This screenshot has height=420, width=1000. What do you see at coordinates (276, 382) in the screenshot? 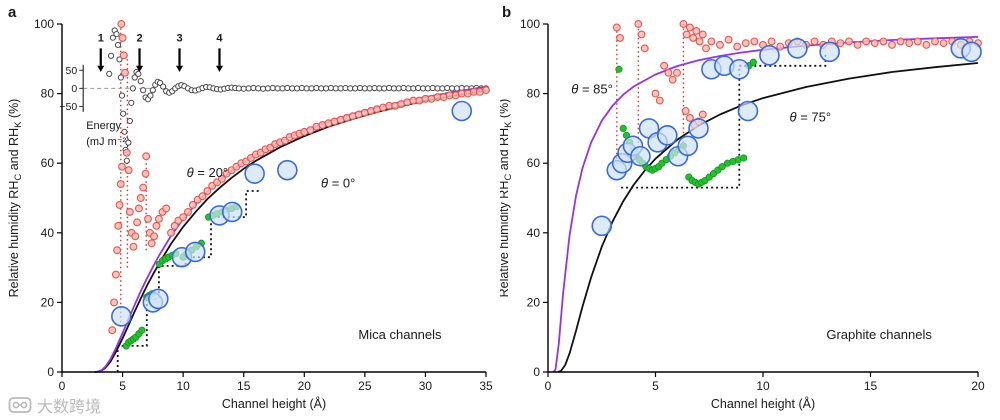
I see `x-ticks: 0 5 10 15 20 25 30 35` at bounding box center [276, 382].